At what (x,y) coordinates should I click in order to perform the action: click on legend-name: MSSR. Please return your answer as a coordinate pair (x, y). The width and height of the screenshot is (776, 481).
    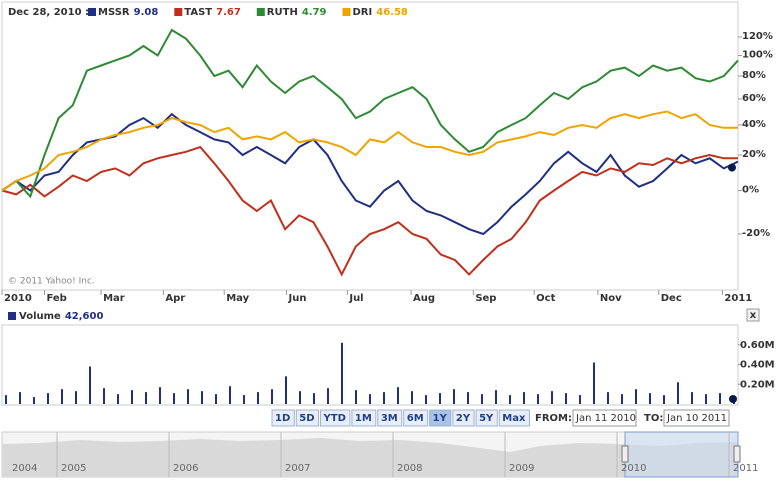
    Looking at the image, I should click on (114, 12).